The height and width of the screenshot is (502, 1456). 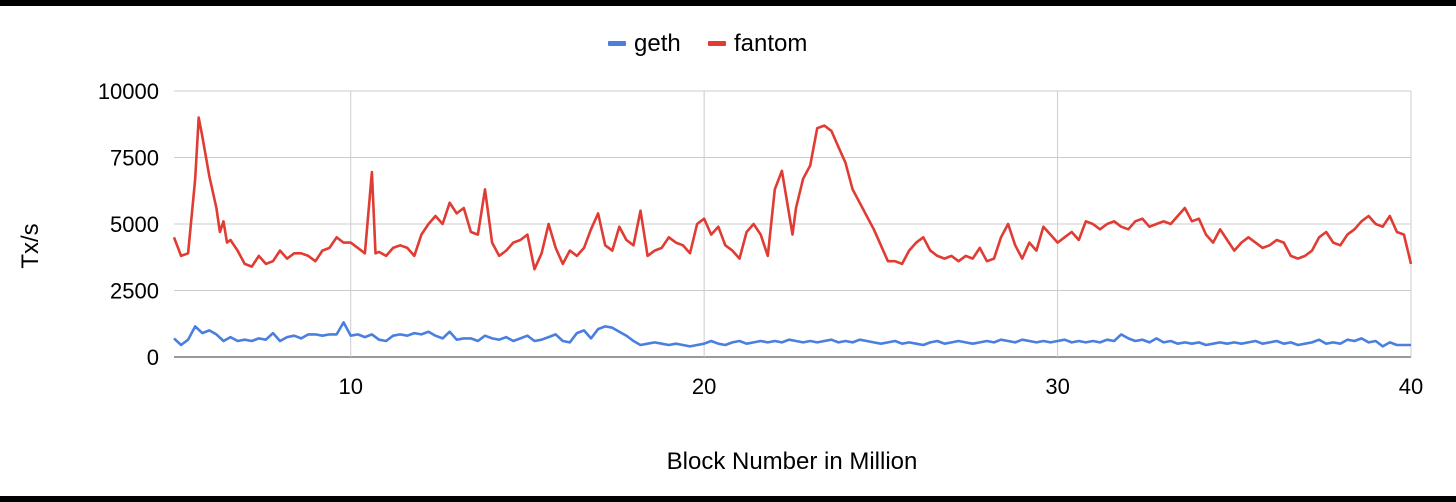 I want to click on y-axis-title: Tx/s, so click(x=30, y=245).